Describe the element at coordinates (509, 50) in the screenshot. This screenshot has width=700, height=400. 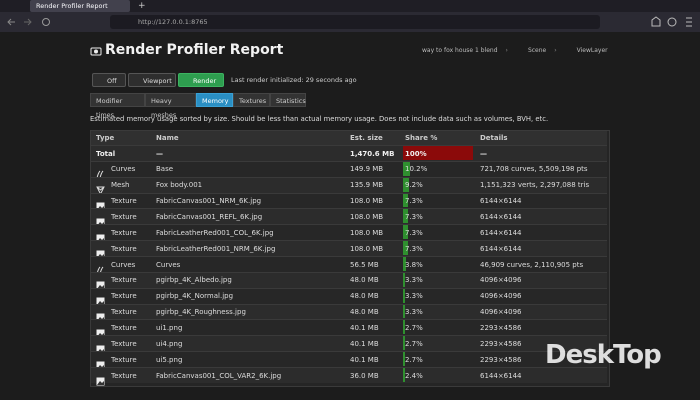
I see `breadcrumb: way to fox house 1 blend › Scene › ViewLayer` at that location.